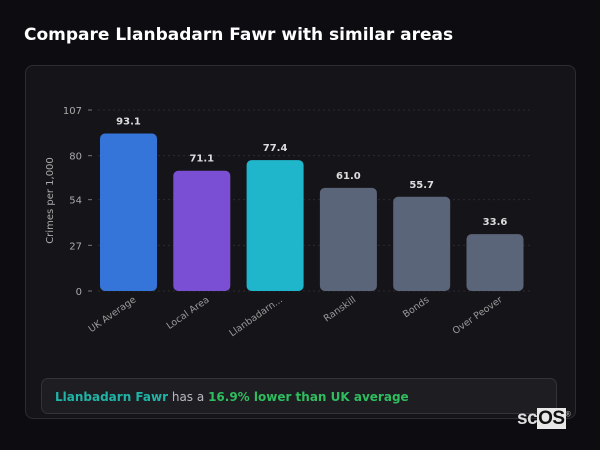 This screenshot has width=600, height=450. I want to click on x-tick-label: Over Peover, so click(478, 315).